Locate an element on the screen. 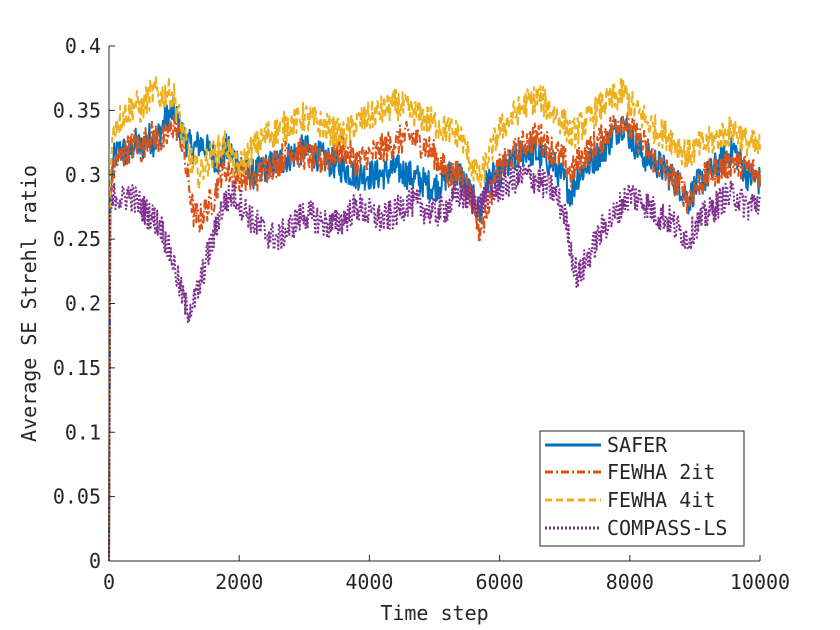  legend-label-fewha-4it: FEWHA 4it is located at coordinates (661, 500).